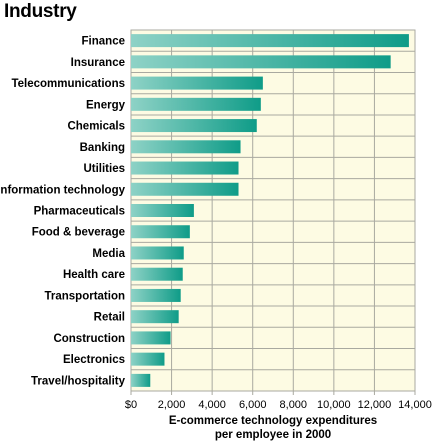 The image size is (446, 443). What do you see at coordinates (109, 318) in the screenshot?
I see `category-label: Retail` at bounding box center [109, 318].